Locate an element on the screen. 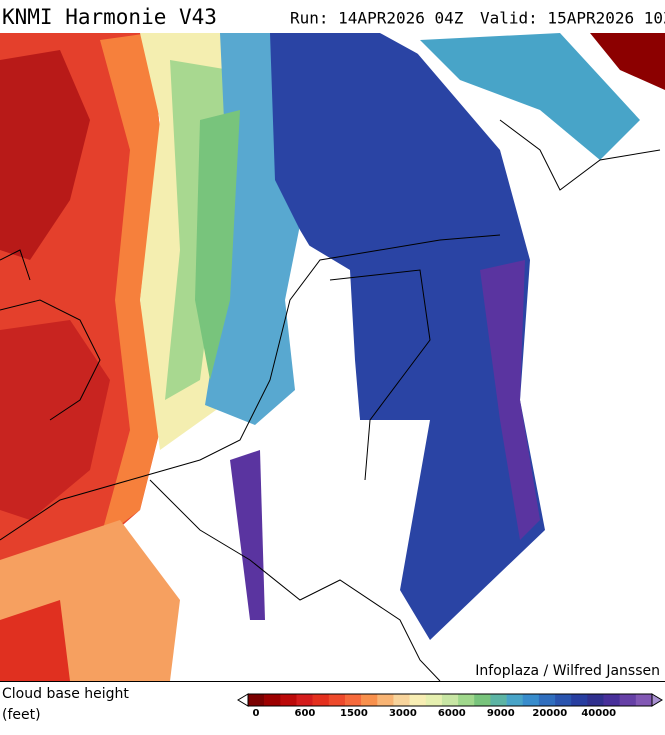 This screenshot has height=735, width=665. color-bar-tick-label: 6000 is located at coordinates (452, 713).